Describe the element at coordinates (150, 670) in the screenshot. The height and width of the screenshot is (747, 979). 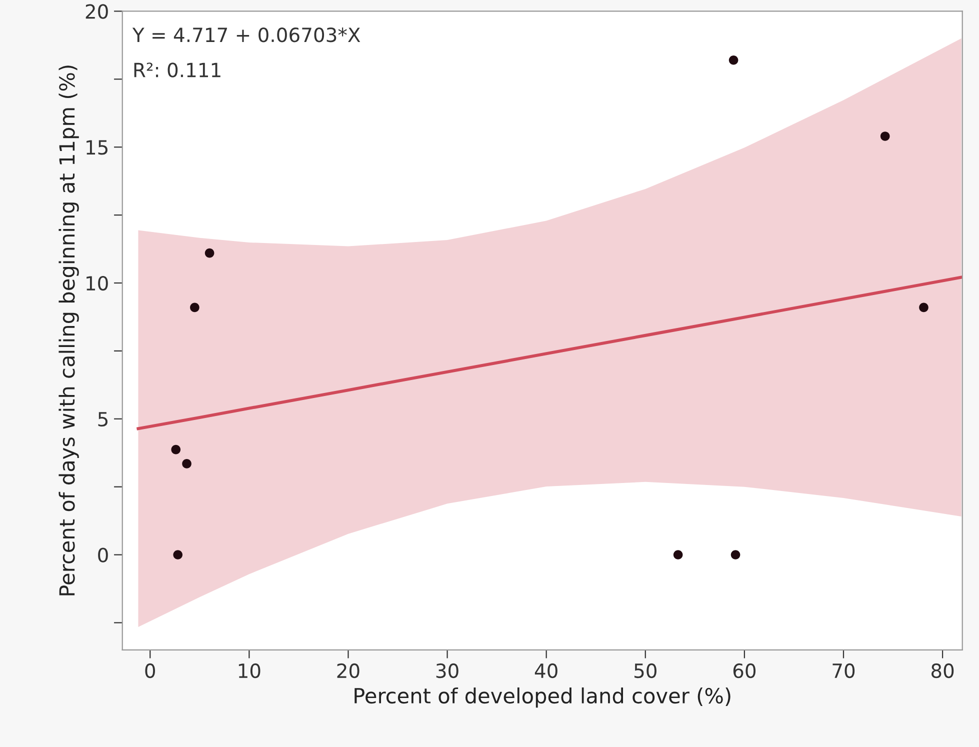
I see `x-tick-label: 0` at that location.